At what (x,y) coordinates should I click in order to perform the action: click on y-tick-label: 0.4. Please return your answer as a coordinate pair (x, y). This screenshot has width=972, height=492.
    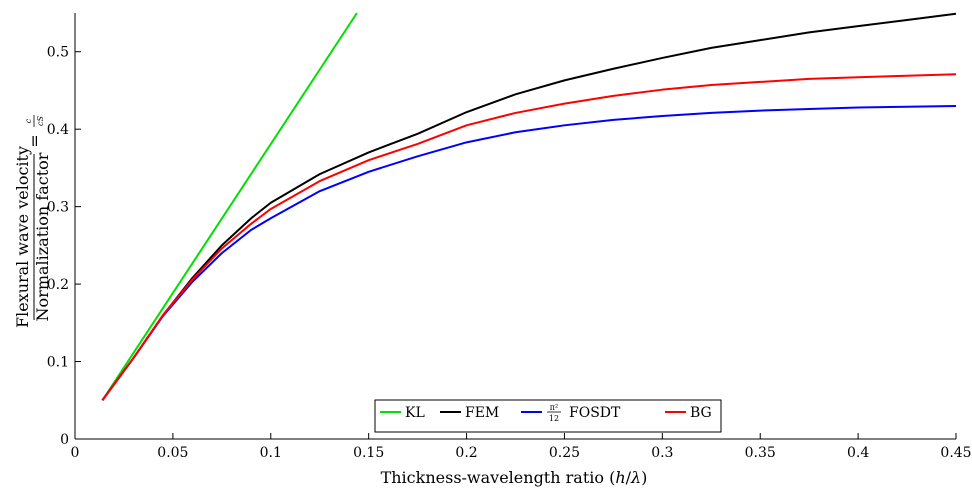
    Looking at the image, I should click on (58, 130).